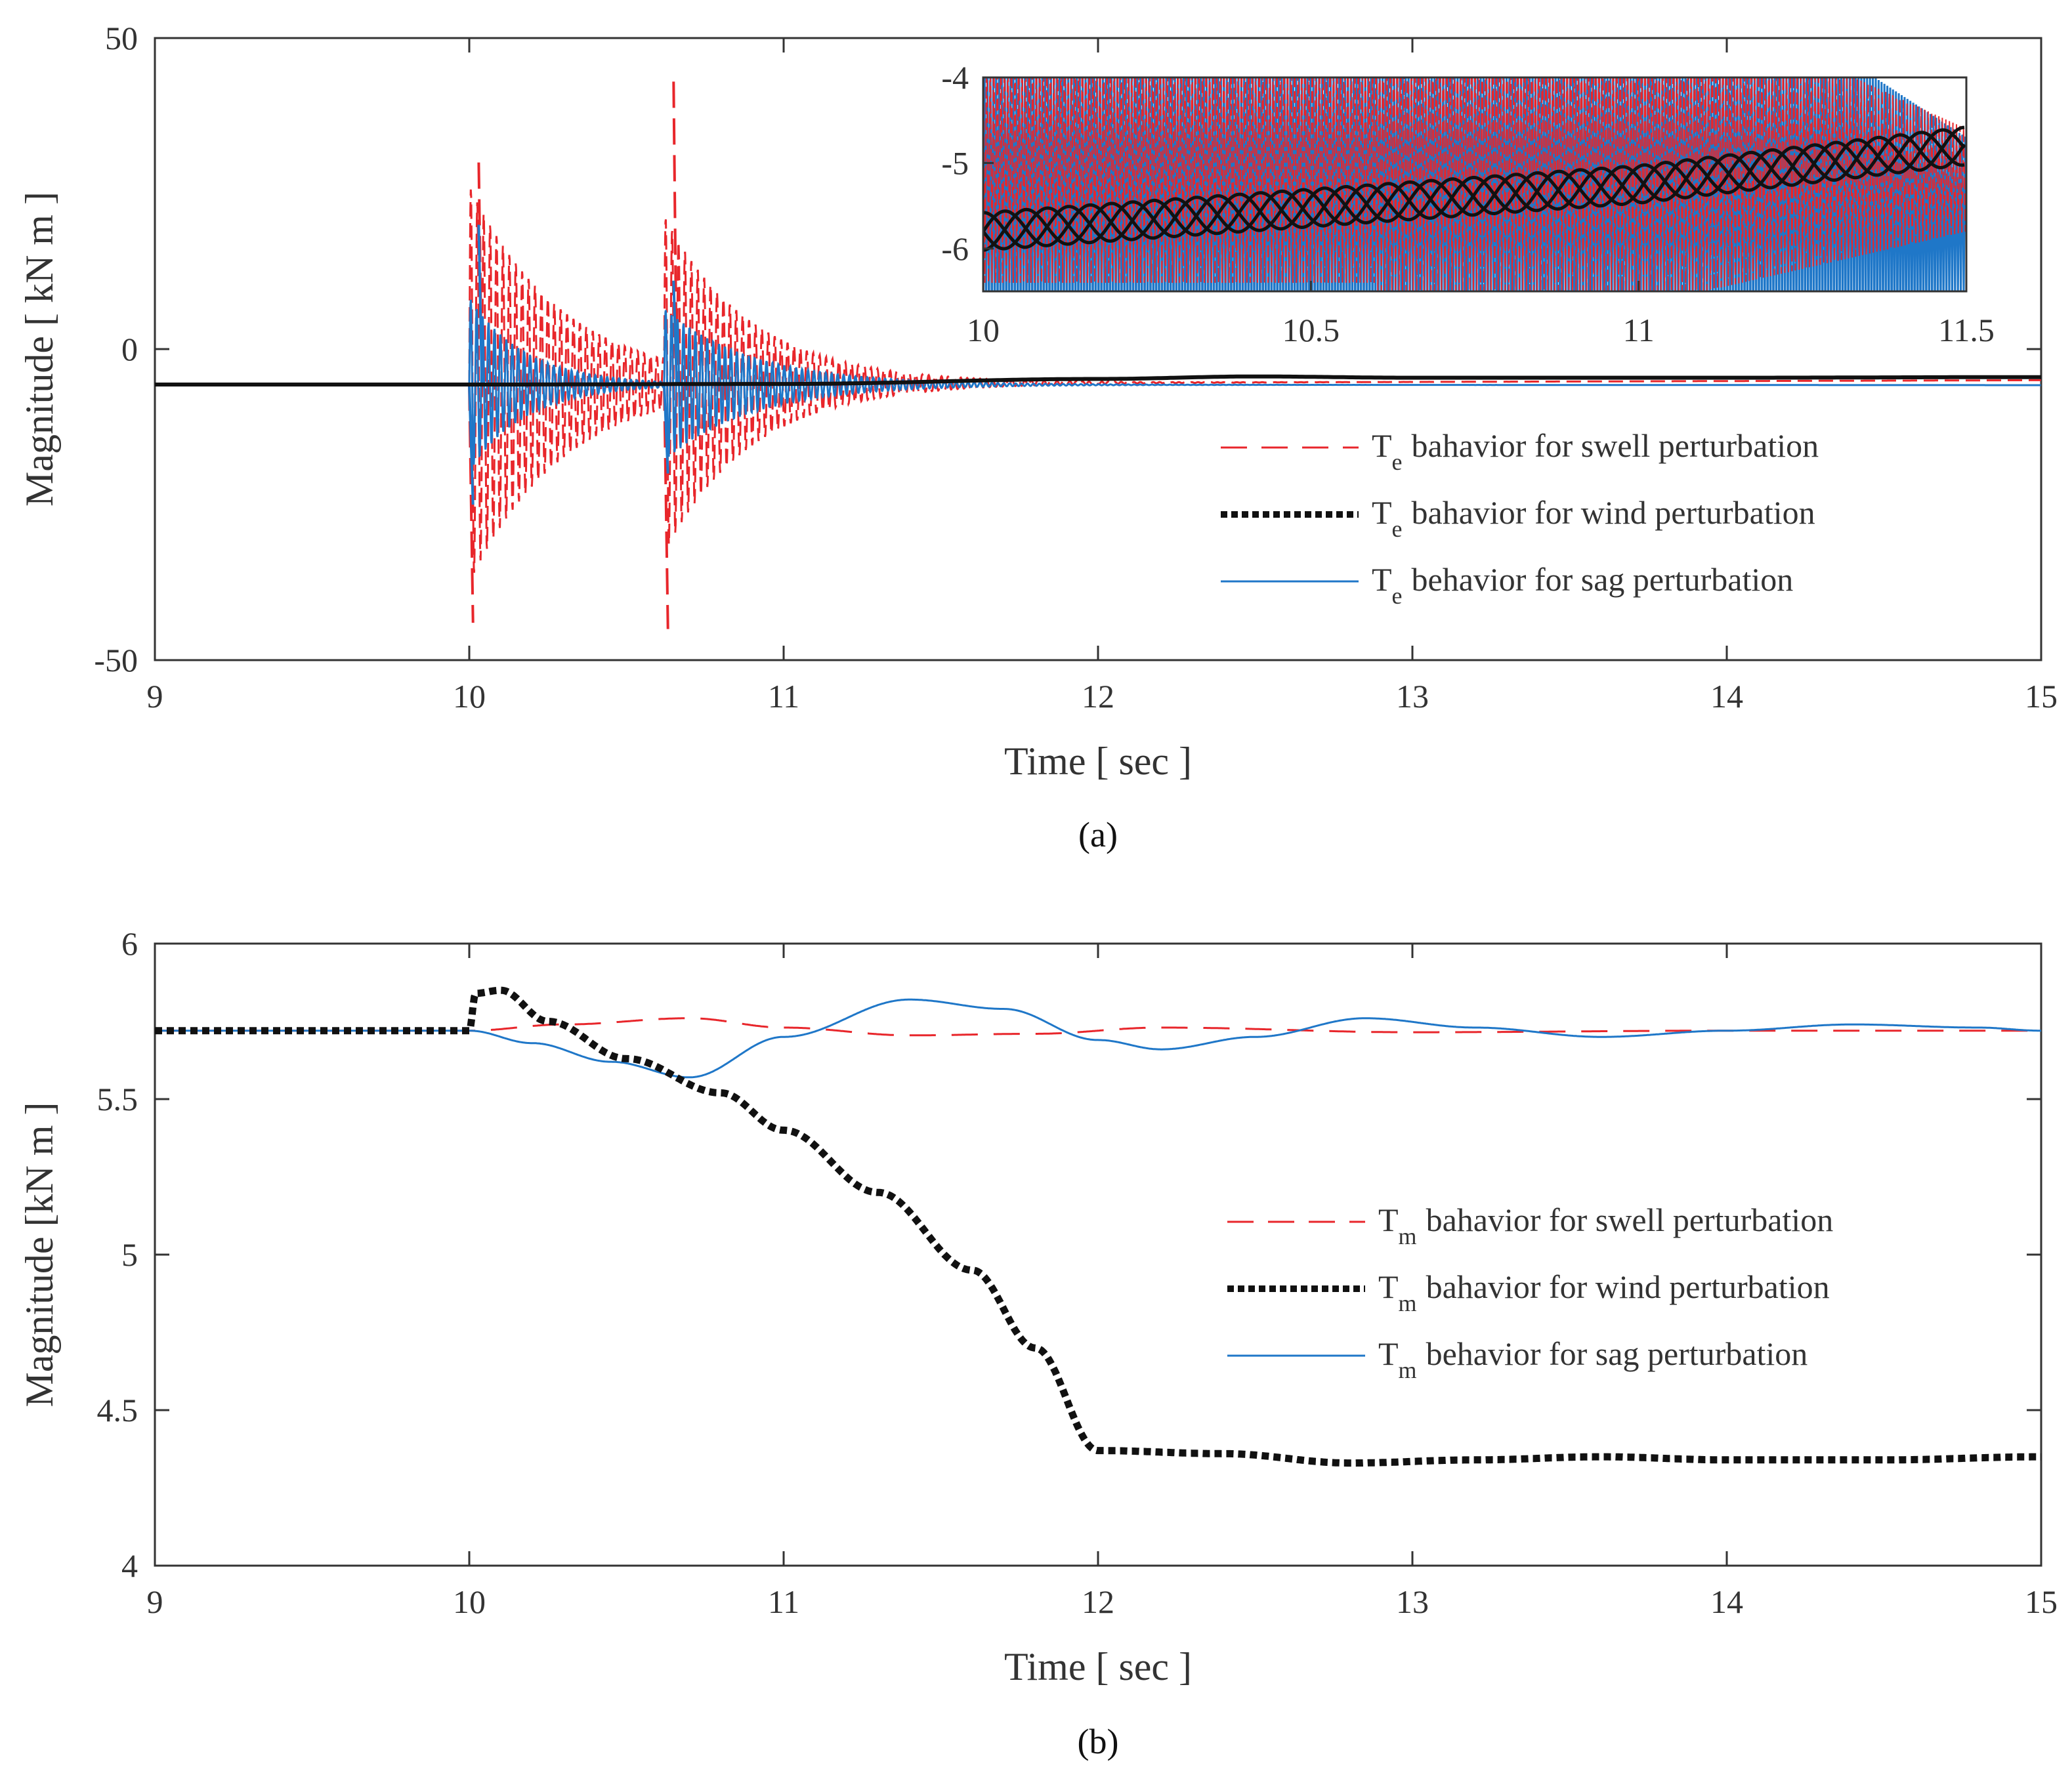  I want to click on chart-a-inset: 10 10.5 11 11.5 -6 -5 -4, so click(1468, 203).